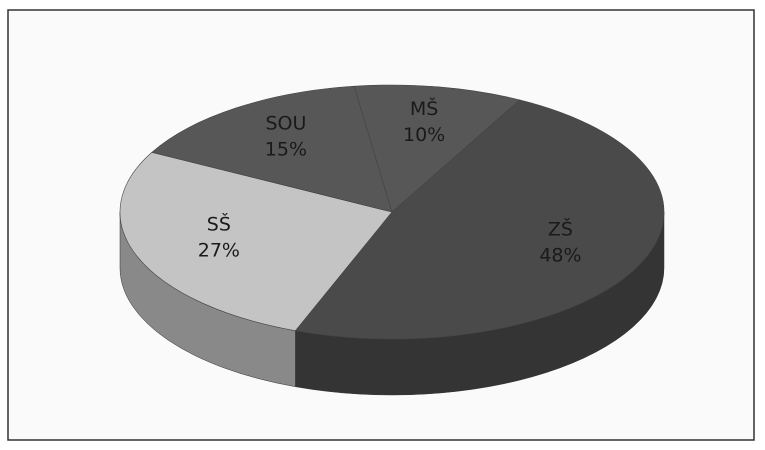  I want to click on data-label: SOU 15%, so click(286, 136).